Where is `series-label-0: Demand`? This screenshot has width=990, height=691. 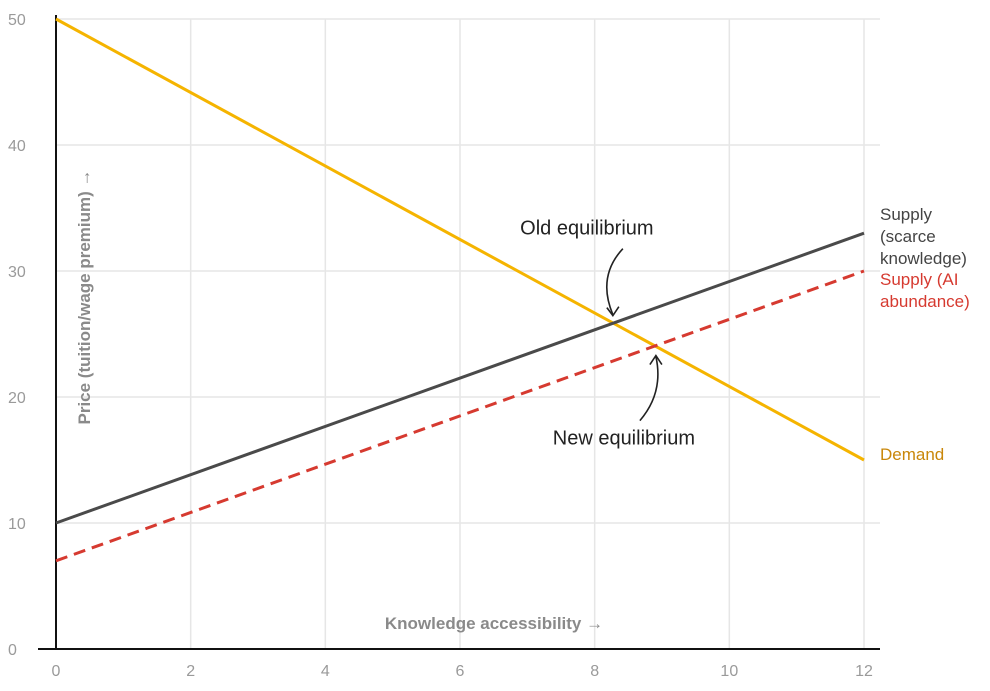
series-label-0: Demand is located at coordinates (912, 454).